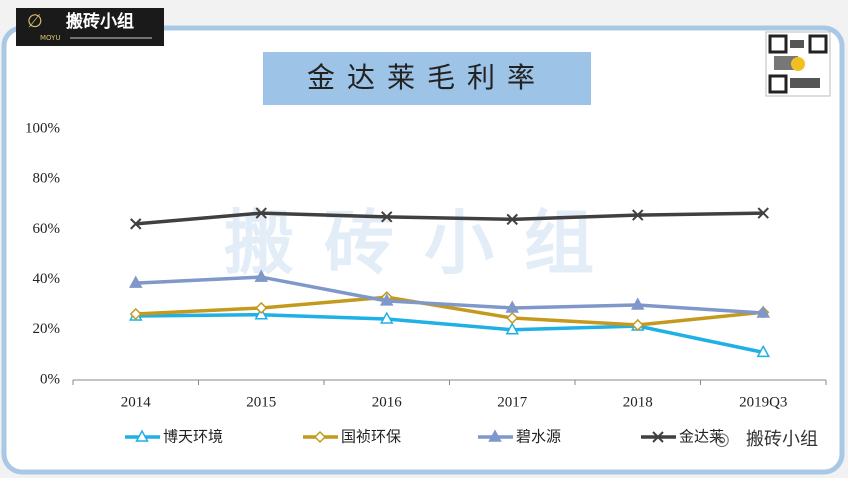 The width and height of the screenshot is (848, 478). I want to click on y-tick-label: 20%, so click(47, 329).